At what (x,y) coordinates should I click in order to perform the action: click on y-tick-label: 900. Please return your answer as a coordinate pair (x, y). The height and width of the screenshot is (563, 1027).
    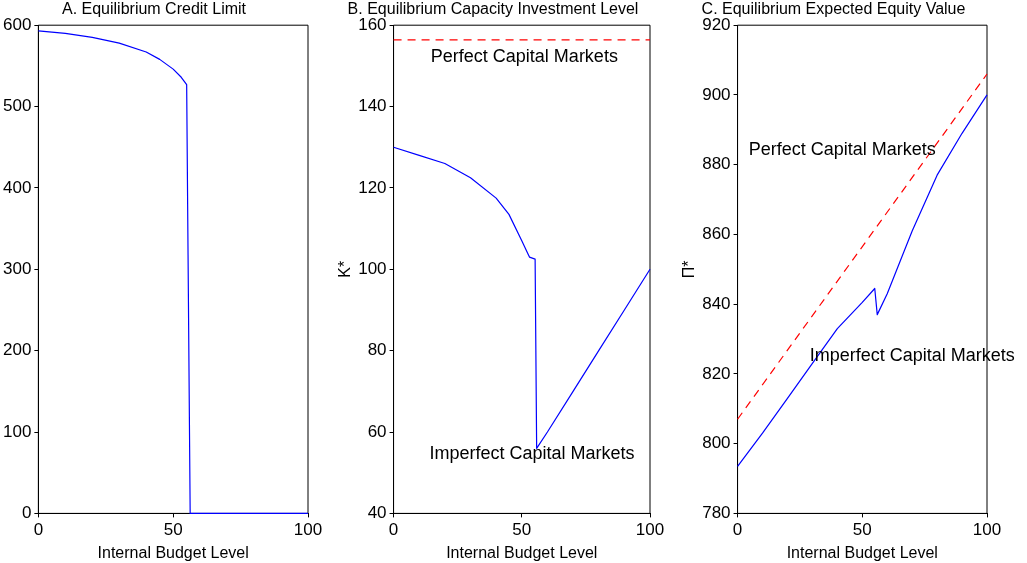
    Looking at the image, I should click on (716, 94).